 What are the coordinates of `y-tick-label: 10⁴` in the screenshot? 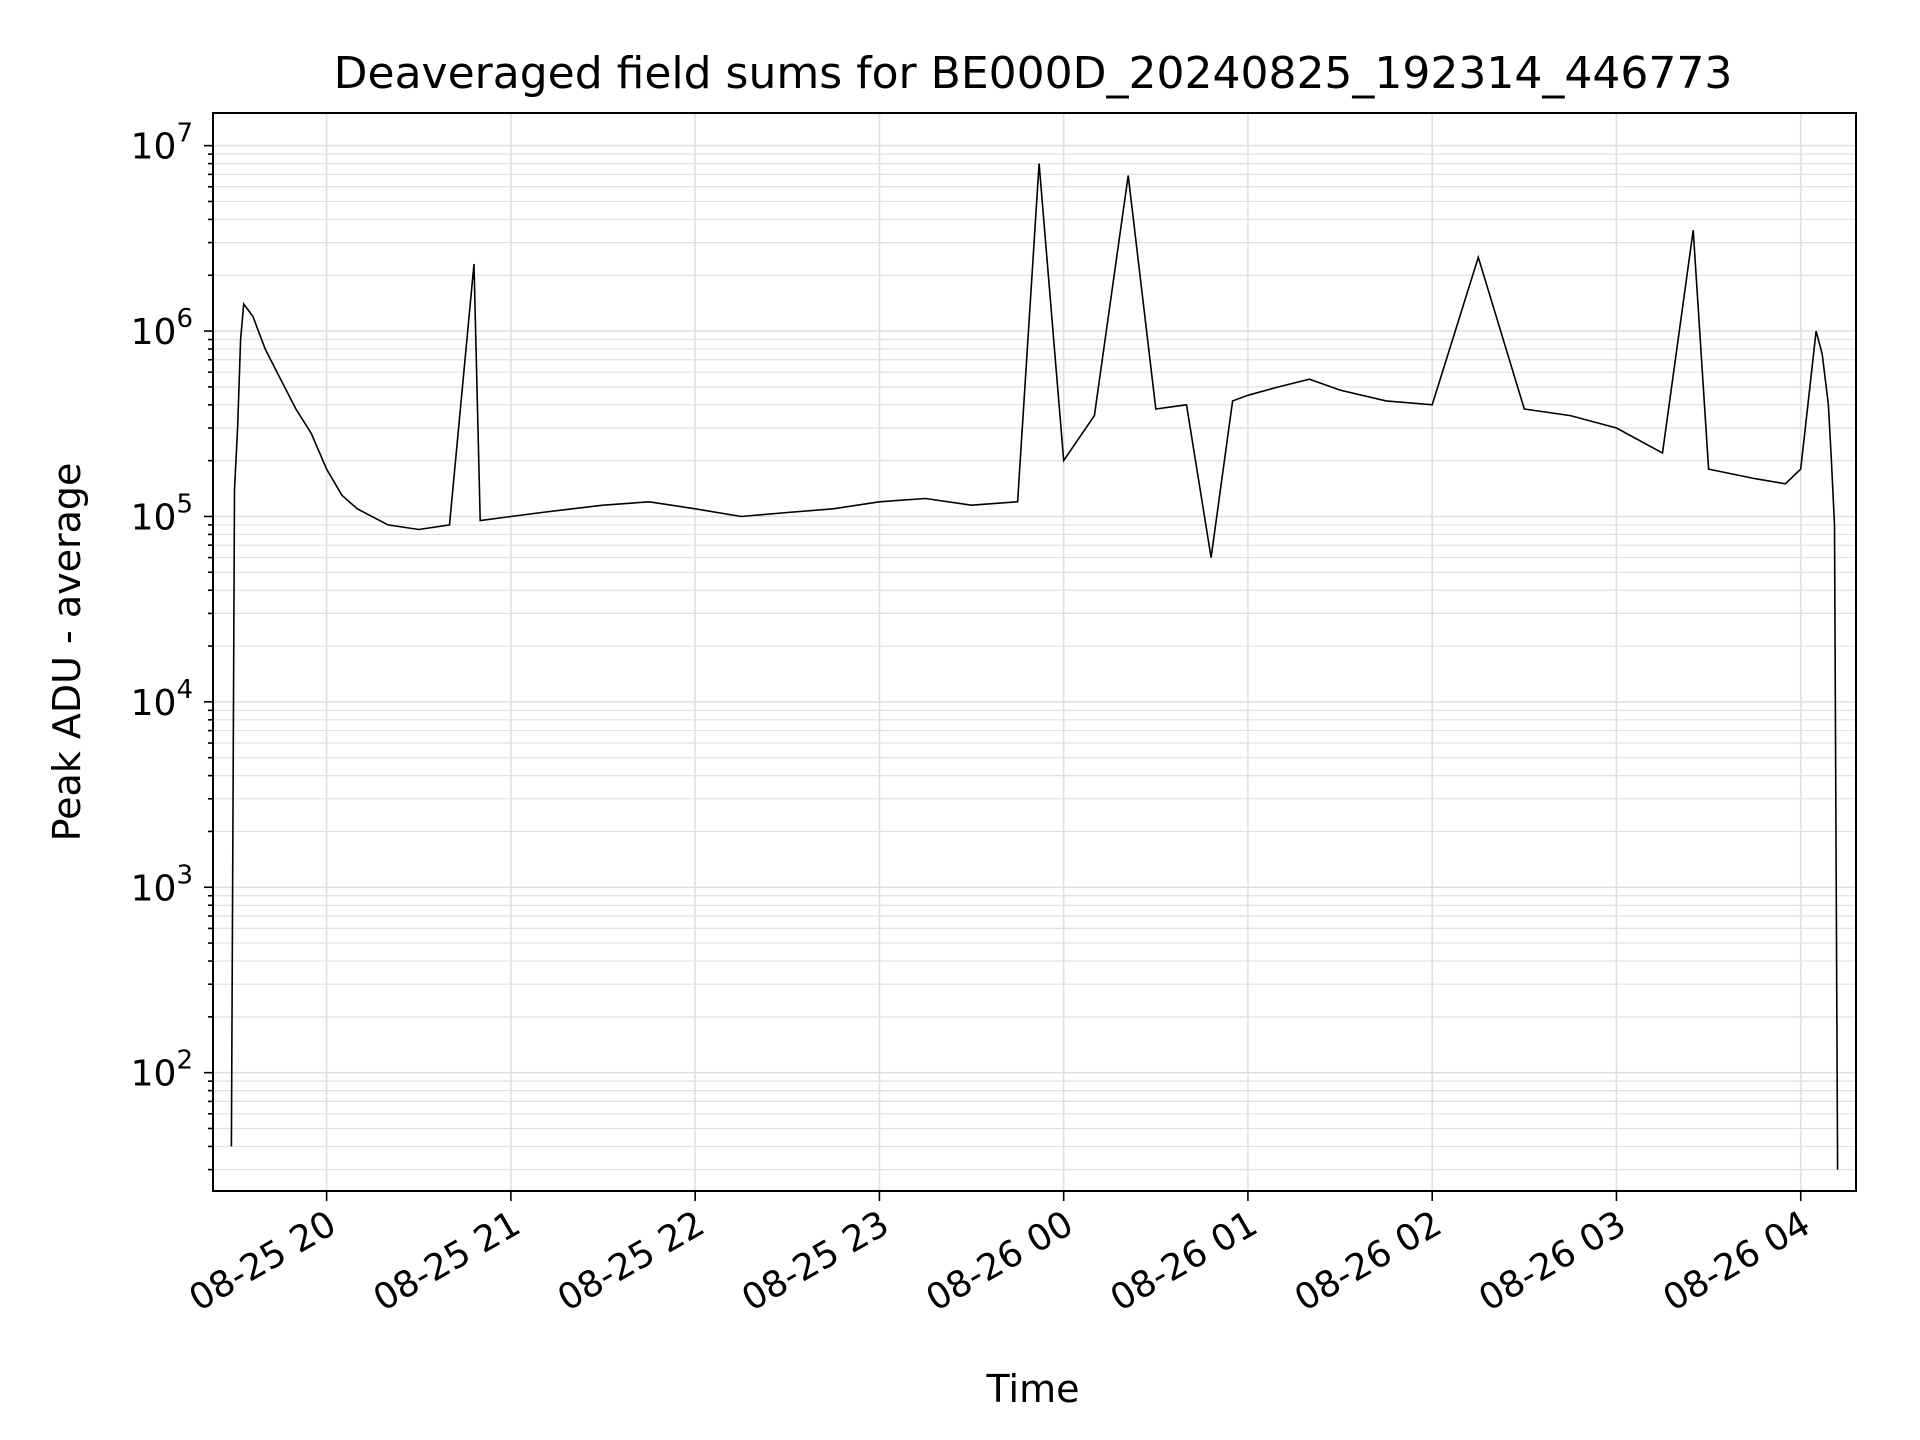 It's located at (162, 699).